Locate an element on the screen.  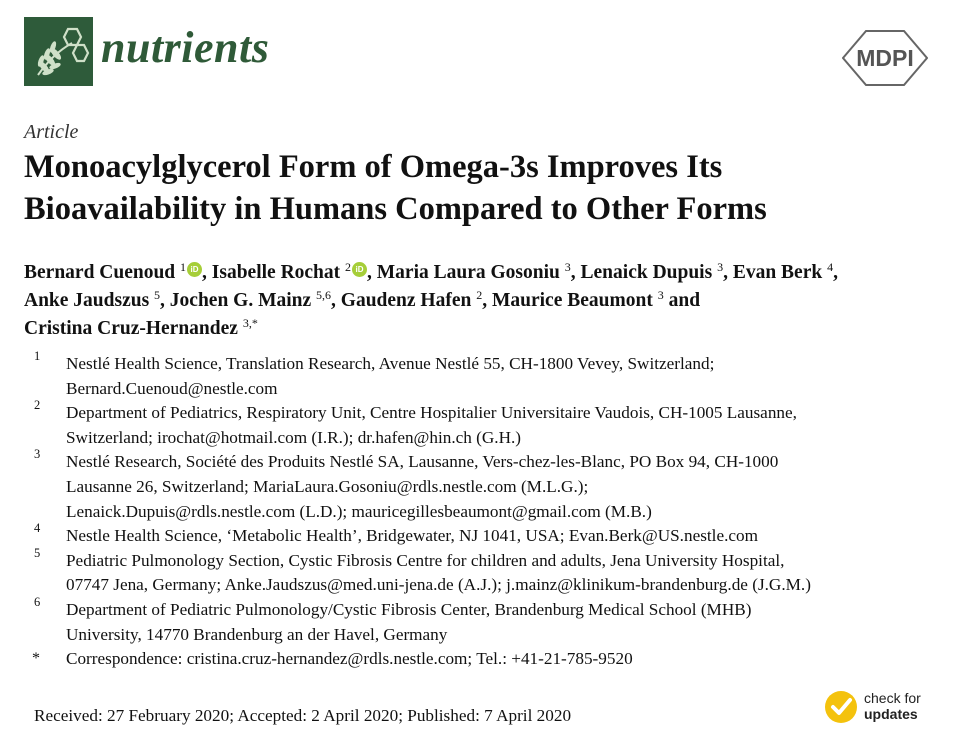
check-for-updates-button: check for updates is located at coordinates (879, 708).